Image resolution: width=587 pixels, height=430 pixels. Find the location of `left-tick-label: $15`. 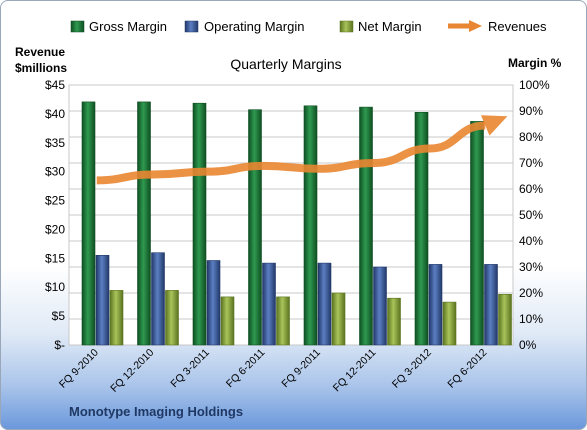

left-tick-label: $15 is located at coordinates (55, 258).